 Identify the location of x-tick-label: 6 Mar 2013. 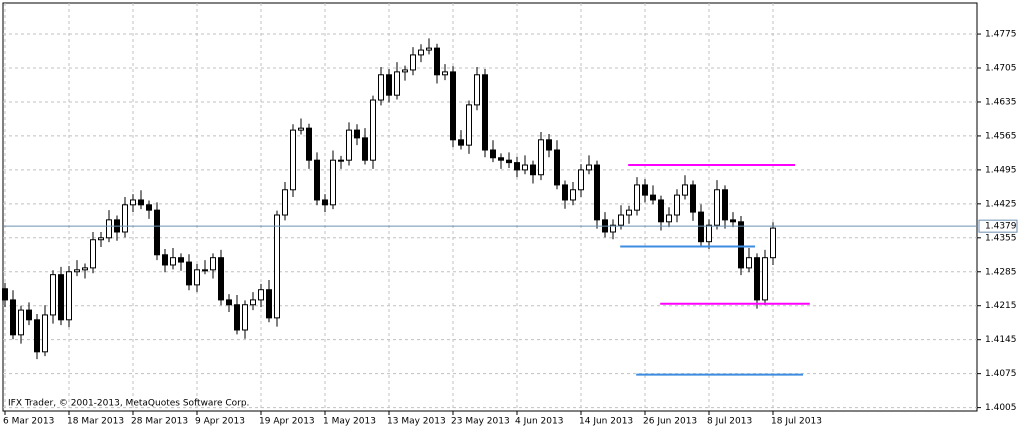
(28, 422).